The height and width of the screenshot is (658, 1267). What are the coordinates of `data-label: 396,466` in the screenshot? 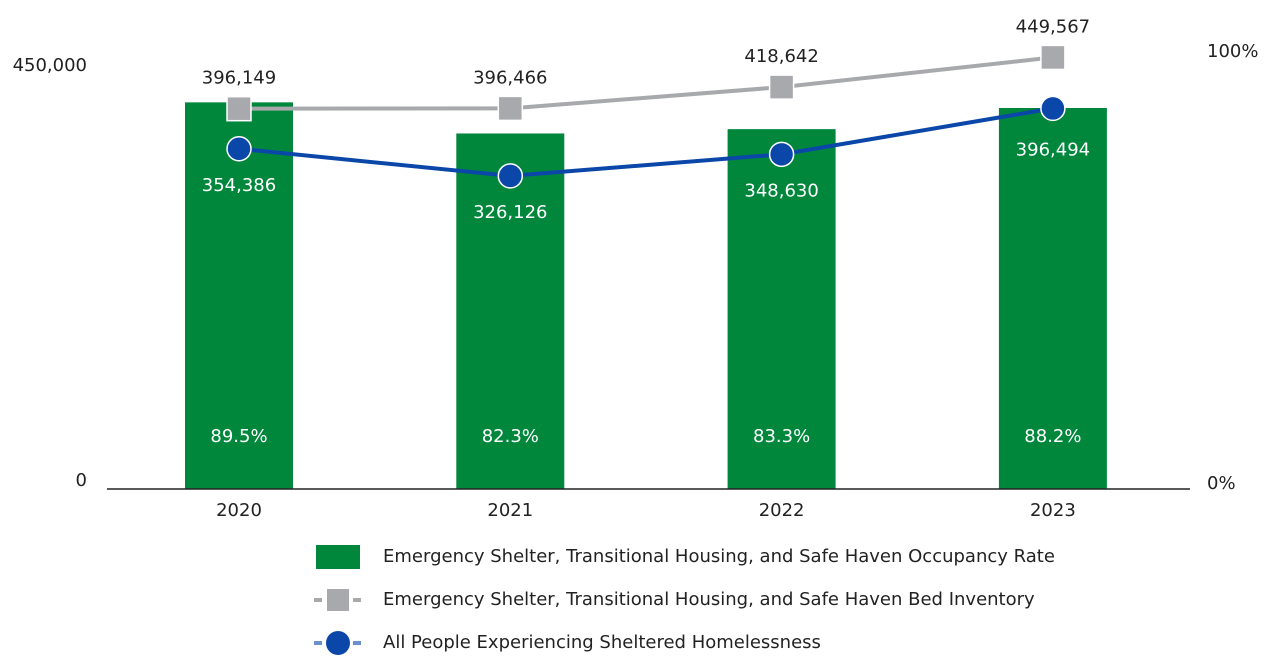 It's located at (510, 77).